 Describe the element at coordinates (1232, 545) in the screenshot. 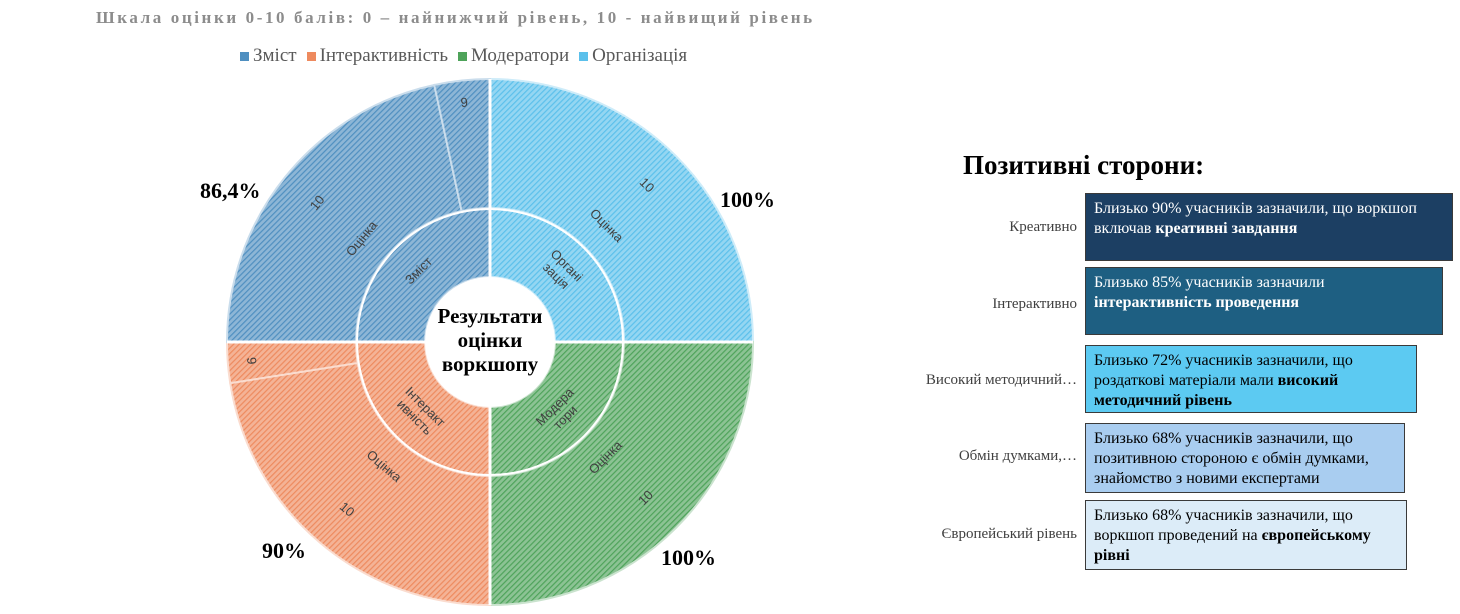

I see `highlight-text: європейському рівні` at that location.